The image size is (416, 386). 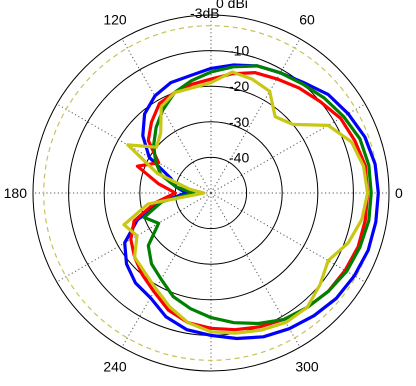 I want to click on radial-tick-label: -40, so click(x=239, y=157).